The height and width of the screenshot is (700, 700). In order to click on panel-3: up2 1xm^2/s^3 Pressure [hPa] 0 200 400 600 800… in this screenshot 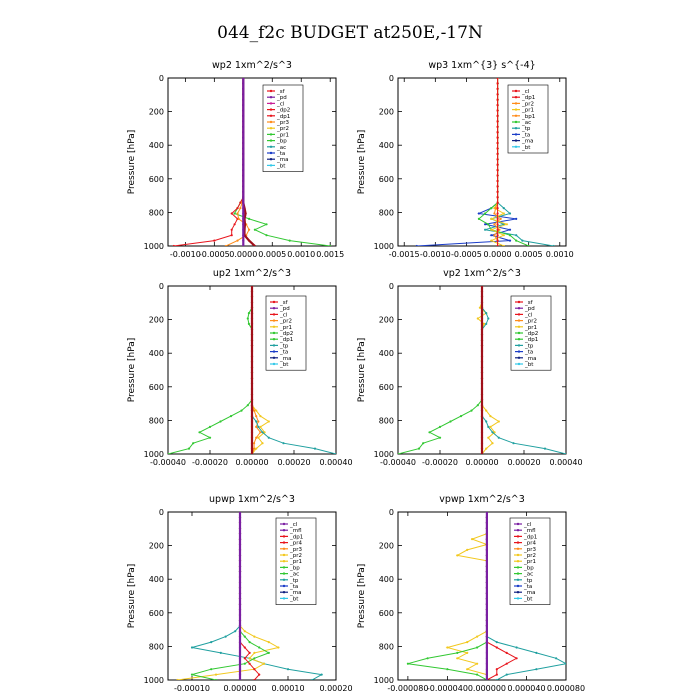, I will do `click(240, 367)`.